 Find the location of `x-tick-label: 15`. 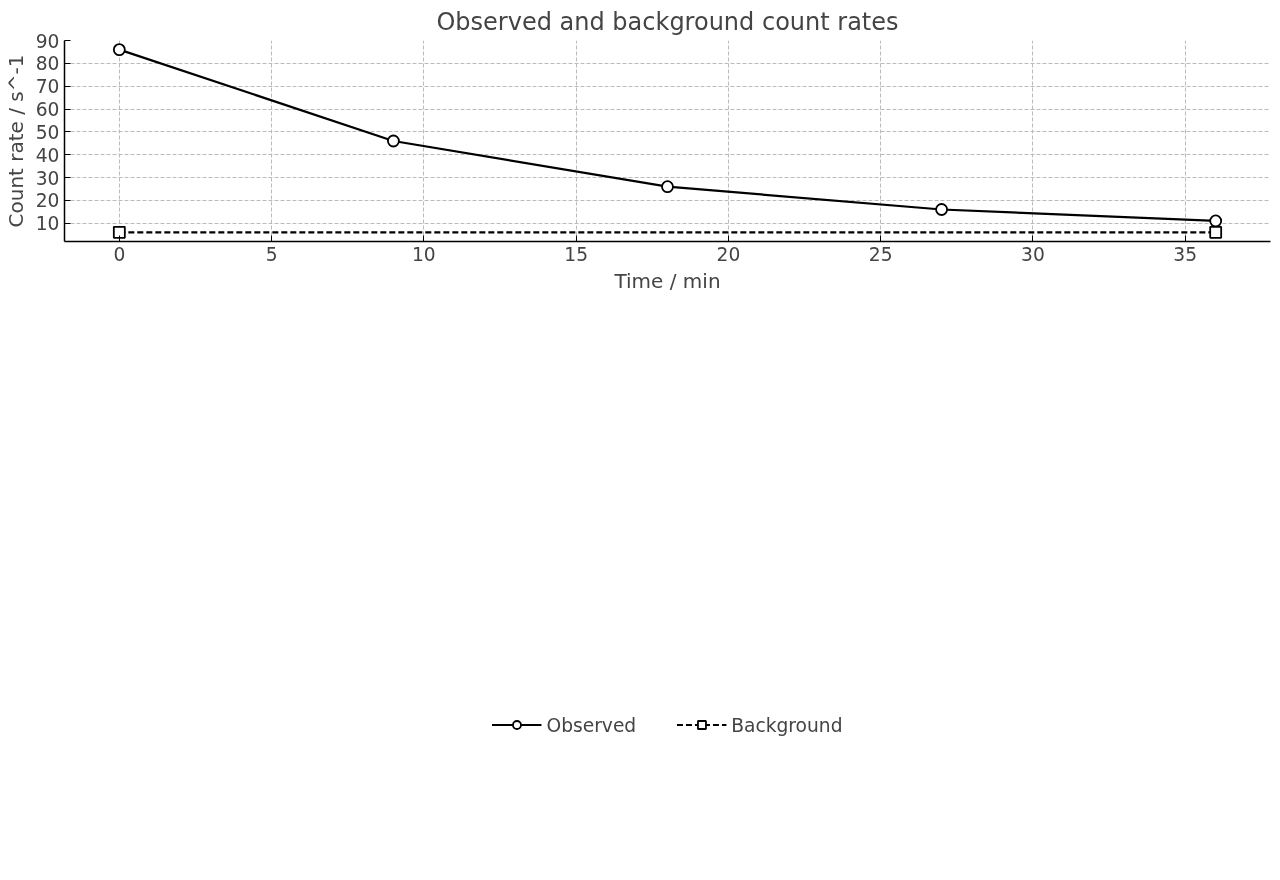

x-tick-label: 15 is located at coordinates (576, 254).